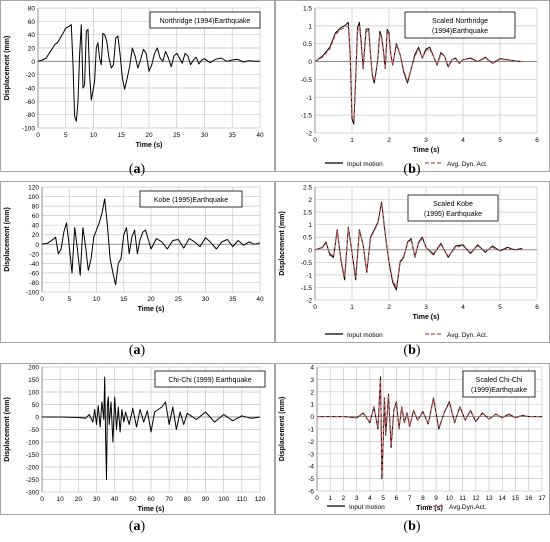 This screenshot has height=542, width=550. What do you see at coordinates (412, 169) in the screenshot?
I see `subfigure-label: (b)` at bounding box center [412, 169].